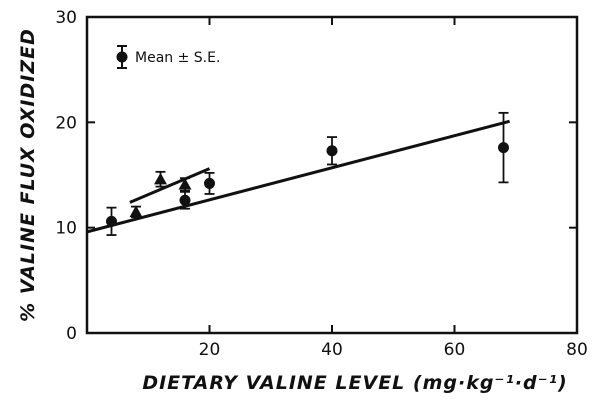 The width and height of the screenshot is (600, 400). What do you see at coordinates (577, 350) in the screenshot?
I see `x-tick-label: 80` at bounding box center [577, 350].